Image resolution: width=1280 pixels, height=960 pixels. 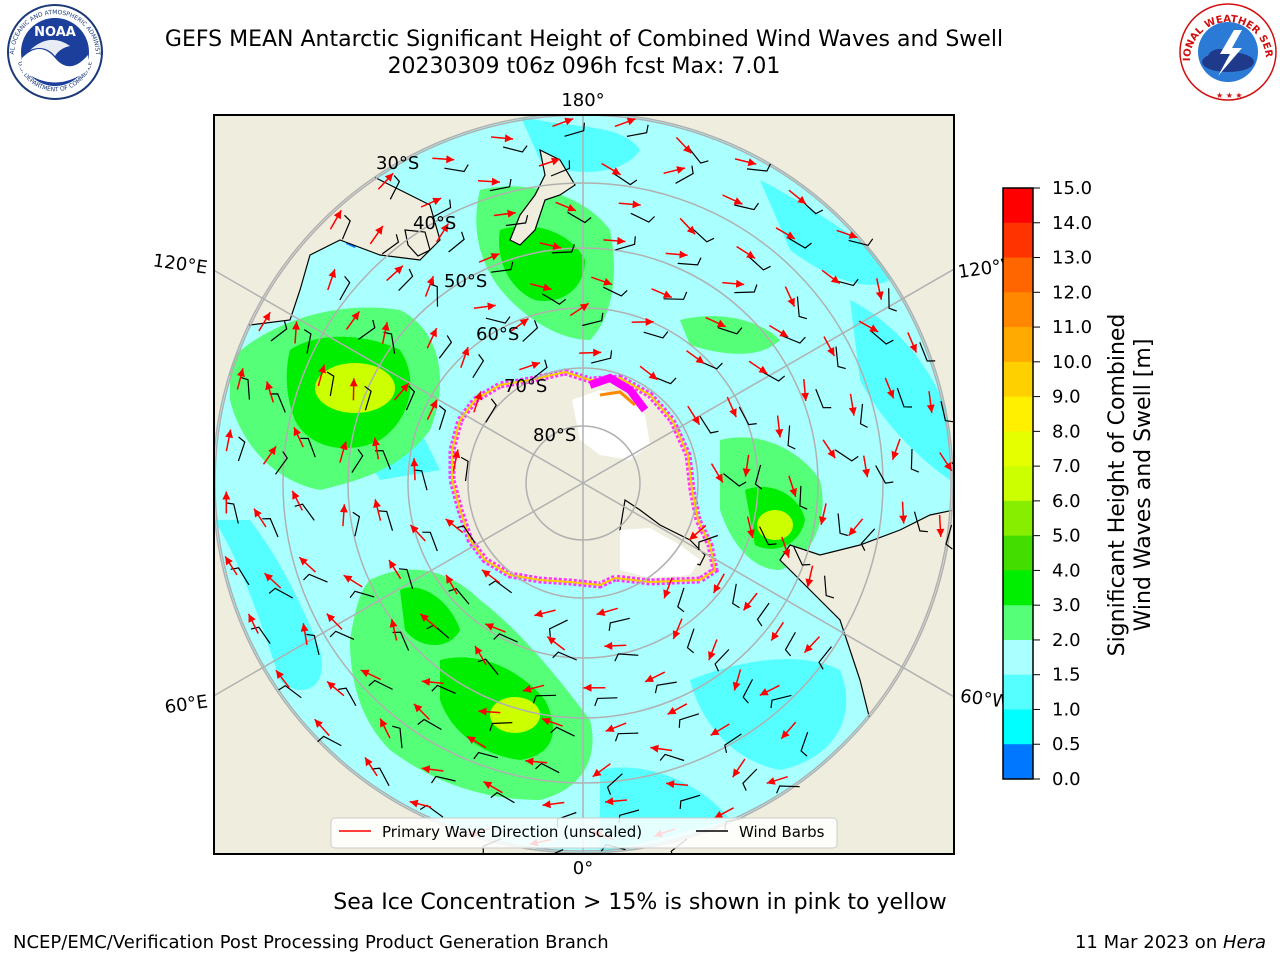 I want to click on noaa-text: NOAA, so click(x=55, y=32).